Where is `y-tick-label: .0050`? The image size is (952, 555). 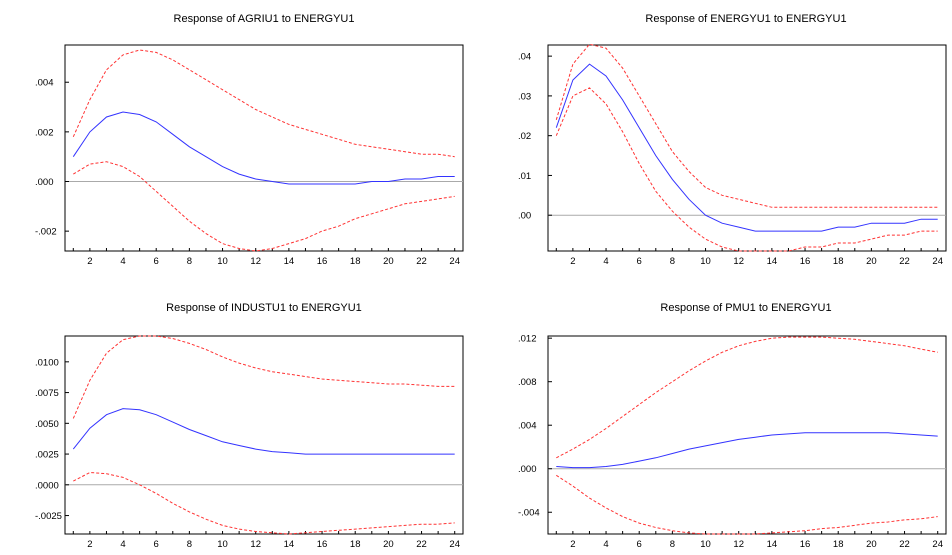
y-tick-label: .0050 is located at coordinates (47, 424).